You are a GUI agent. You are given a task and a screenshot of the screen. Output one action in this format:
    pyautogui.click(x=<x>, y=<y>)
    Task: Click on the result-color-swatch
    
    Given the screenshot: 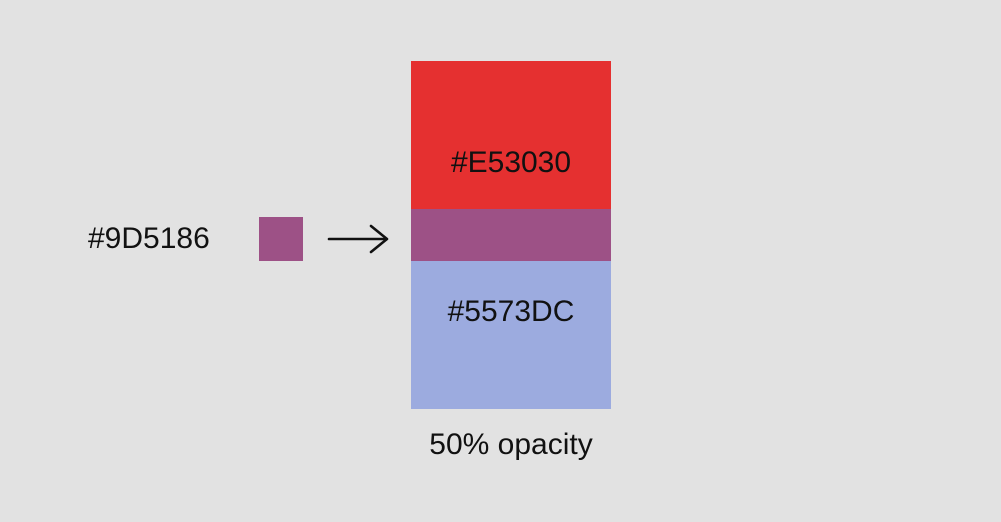 What is the action you would take?
    pyautogui.click(x=281, y=239)
    